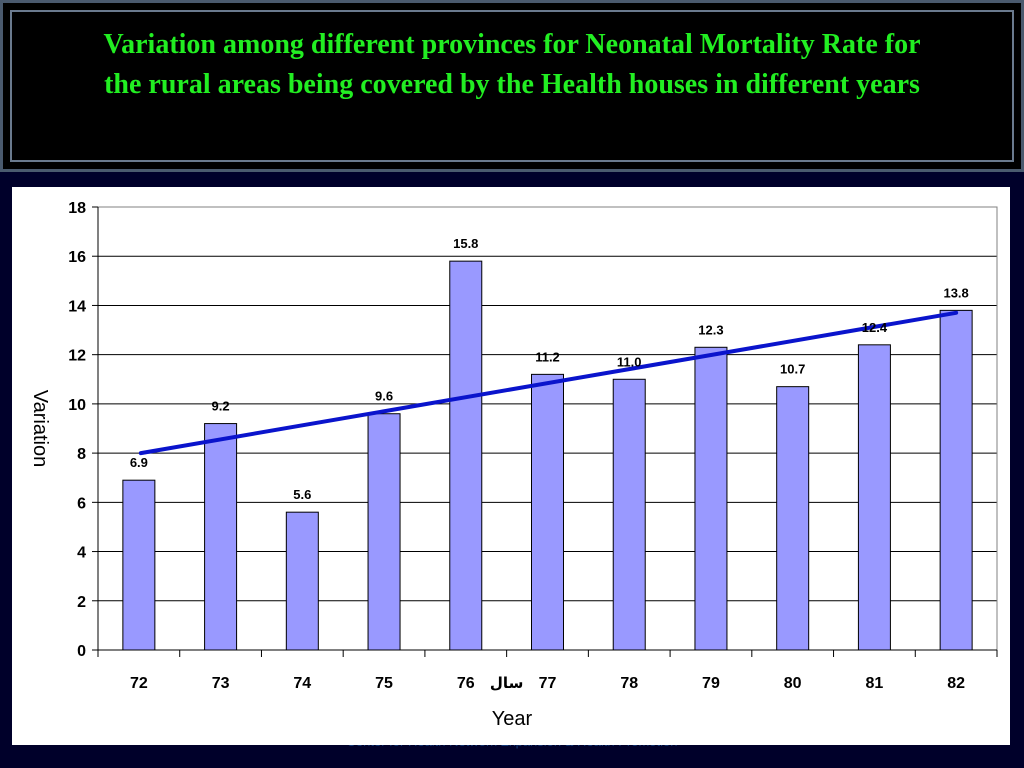 This screenshot has width=1024, height=768. Describe the element at coordinates (302, 683) in the screenshot. I see `x-tick-label: 74` at that location.